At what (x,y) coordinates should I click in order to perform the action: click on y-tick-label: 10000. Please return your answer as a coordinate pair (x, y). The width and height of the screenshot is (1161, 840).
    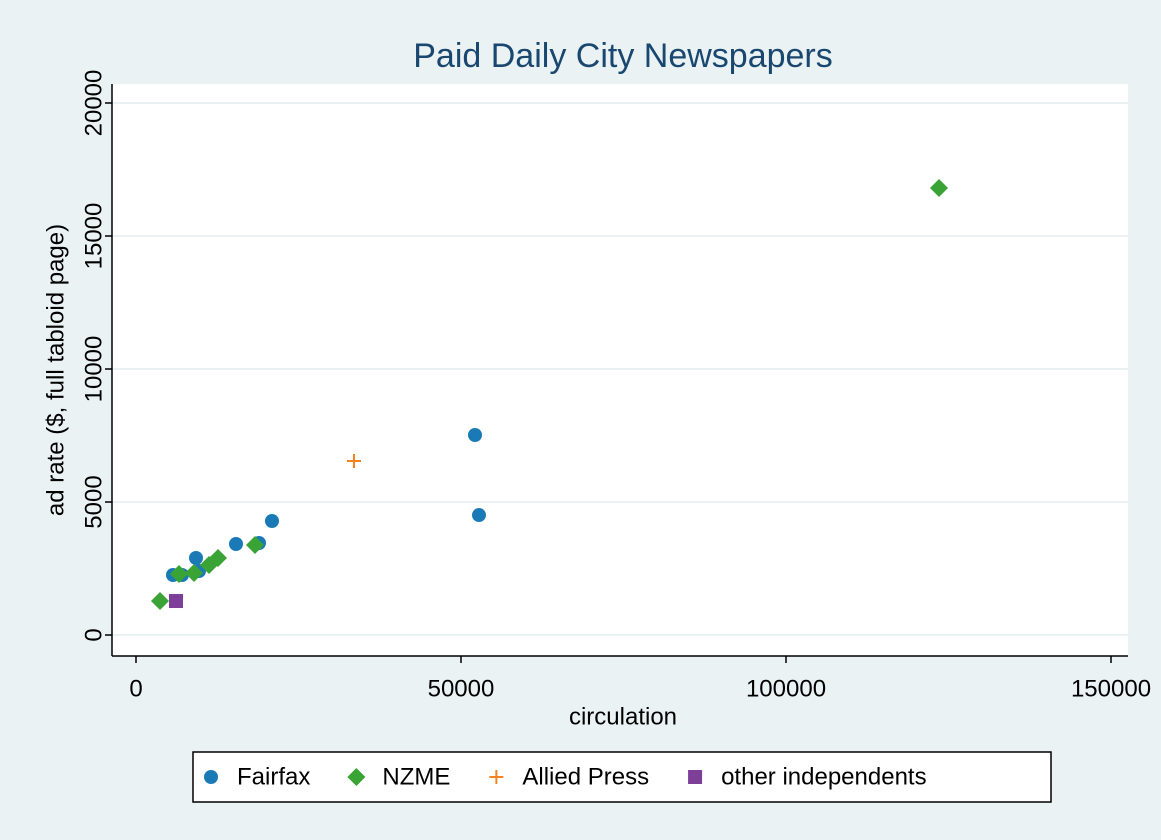
    Looking at the image, I should click on (93, 369).